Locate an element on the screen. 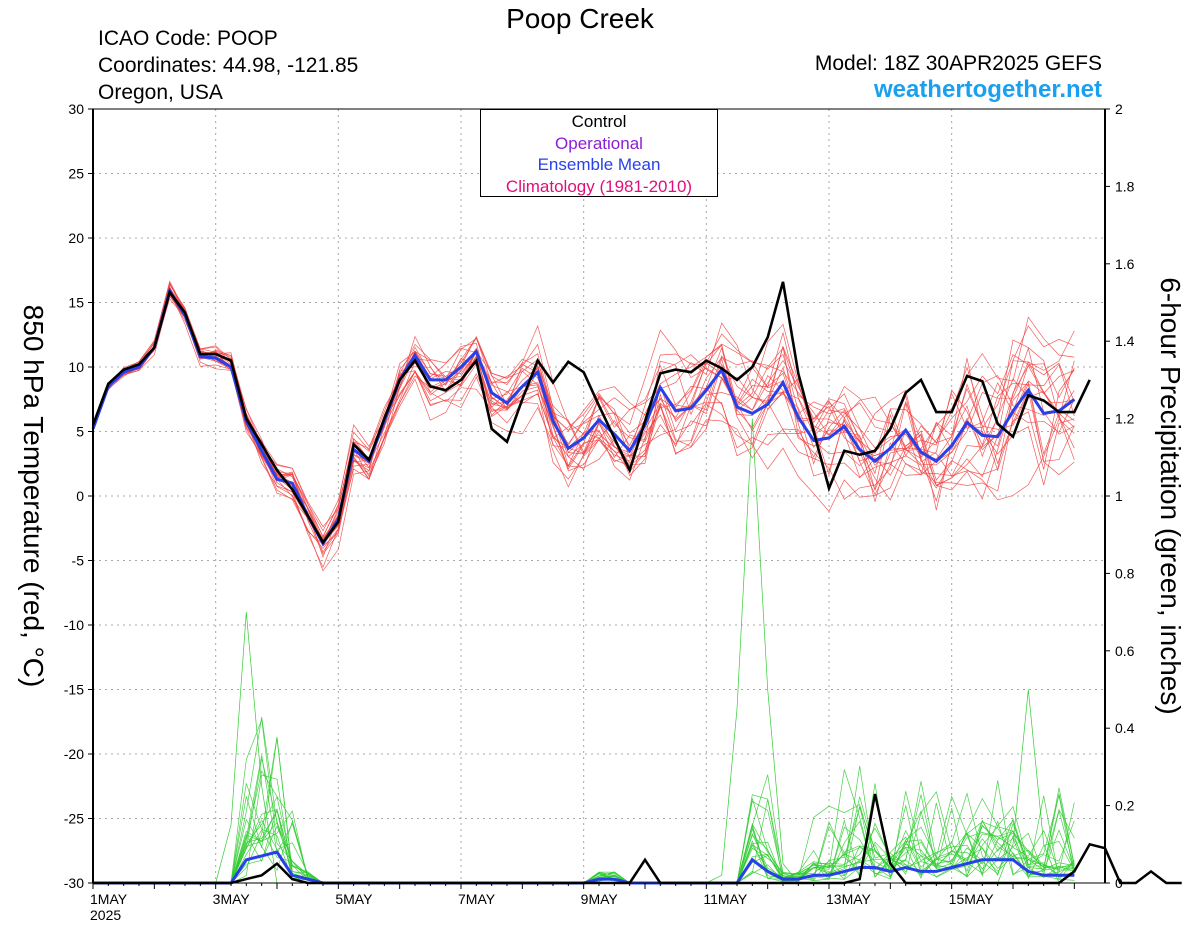 The image size is (1200, 927). right-tick-label: 1.2 is located at coordinates (1125, 419).